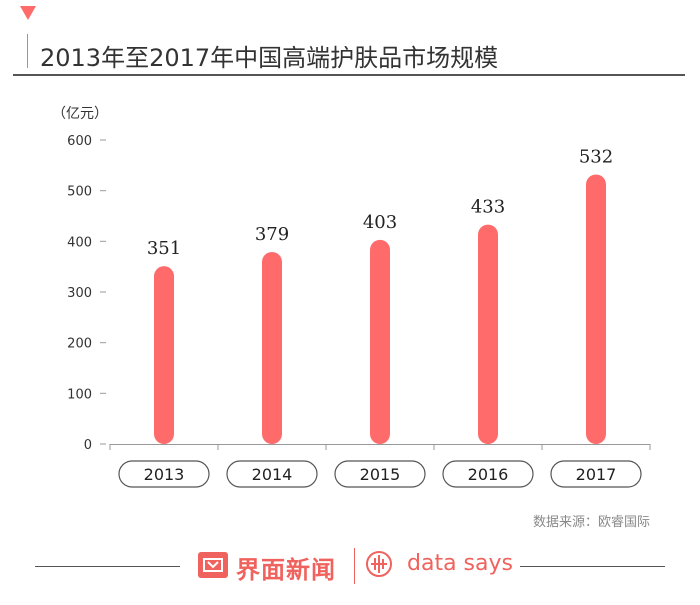  I want to click on bar-value-label: 403, so click(380, 222).